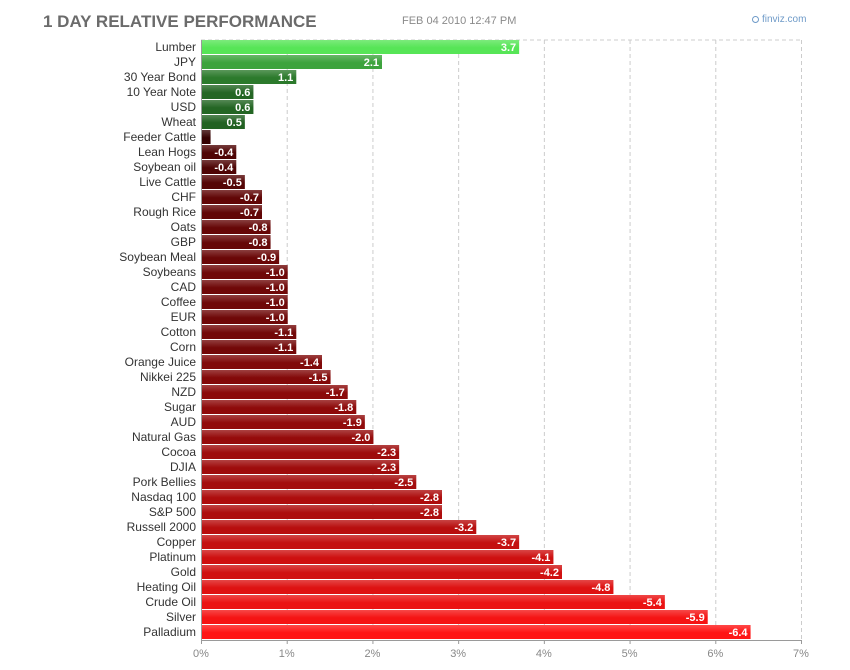 This screenshot has width=850, height=670. What do you see at coordinates (386, 453) in the screenshot?
I see `bar-value-label: -2.3` at bounding box center [386, 453].